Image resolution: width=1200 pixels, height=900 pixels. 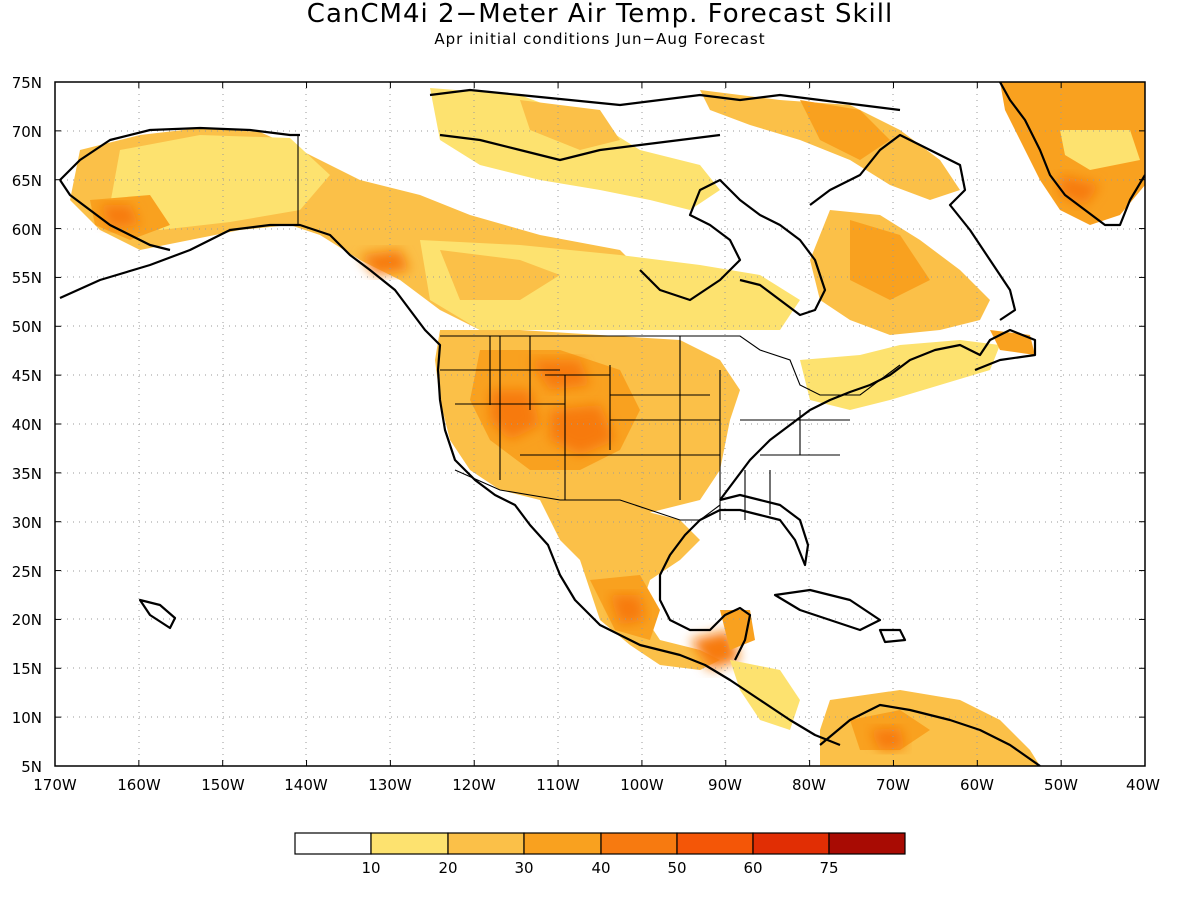 What do you see at coordinates (893, 785) in the screenshot?
I see `lon-label-70w: 70W` at bounding box center [893, 785].